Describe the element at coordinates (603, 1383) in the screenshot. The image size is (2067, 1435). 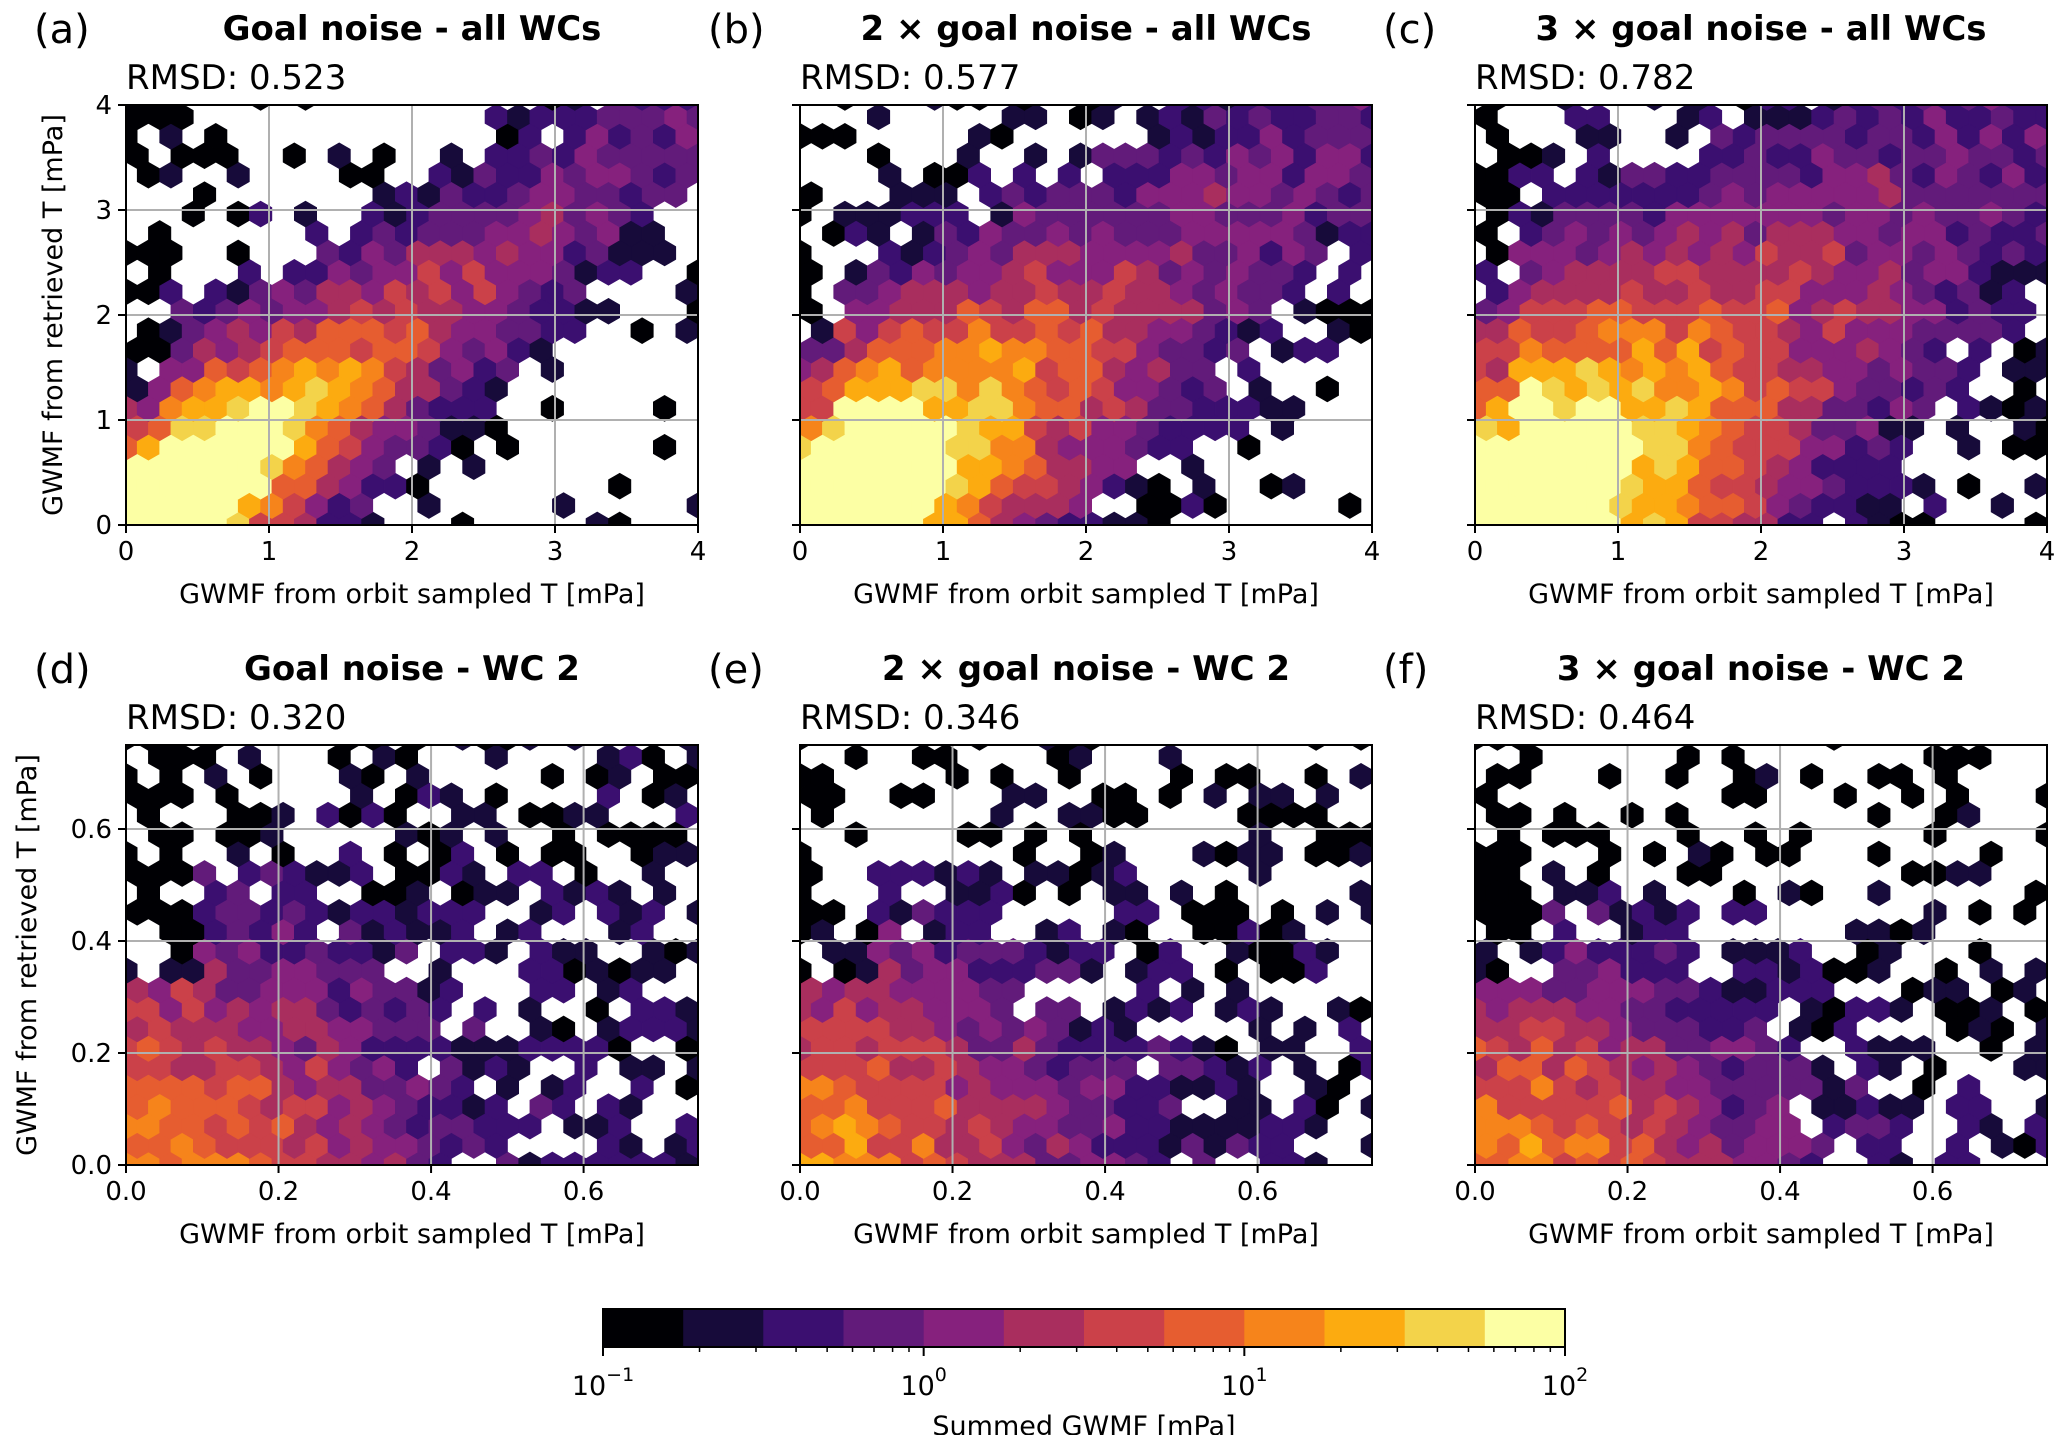
I see `colorbar-tick-label: 10−1` at that location.